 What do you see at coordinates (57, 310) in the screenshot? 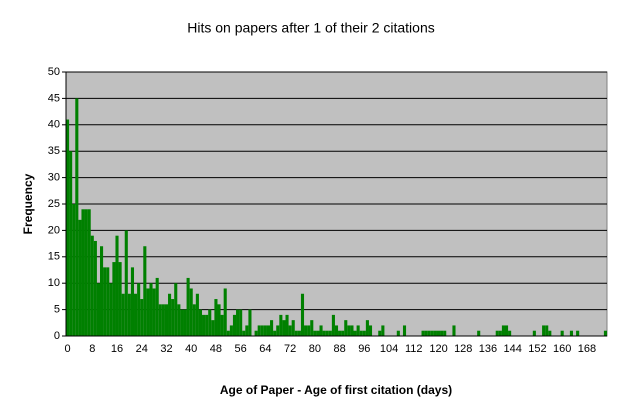
I see `y-tick-label: 5` at bounding box center [57, 310].